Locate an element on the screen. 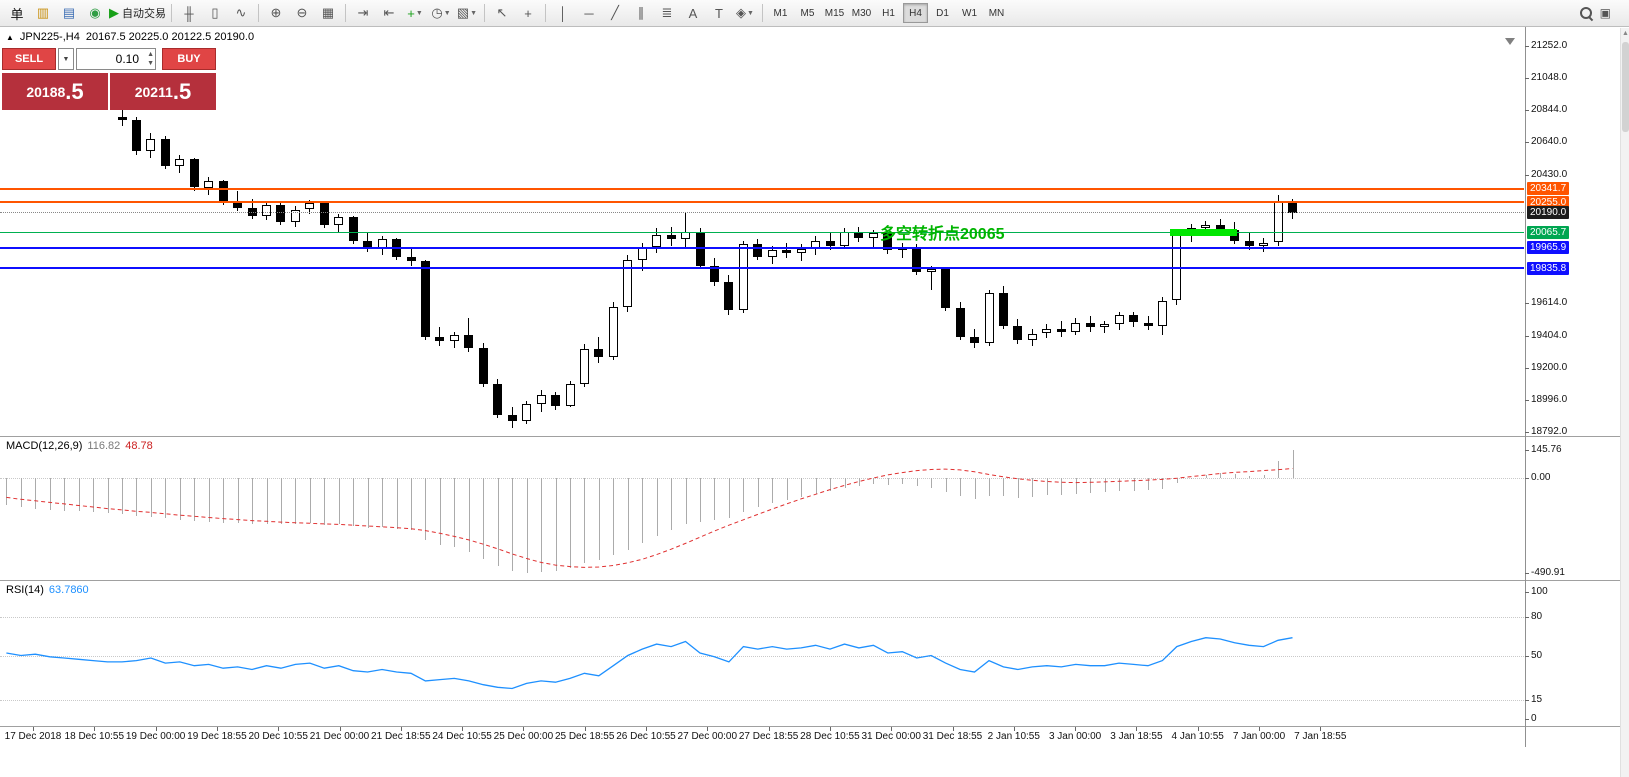  buy-button: BUY is located at coordinates (189, 59).